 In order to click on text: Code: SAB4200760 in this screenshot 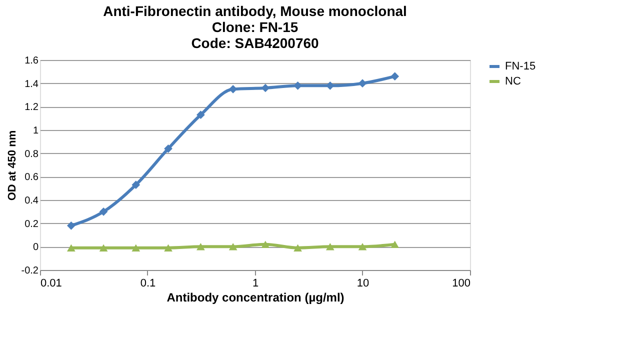, I will do `click(255, 43)`.